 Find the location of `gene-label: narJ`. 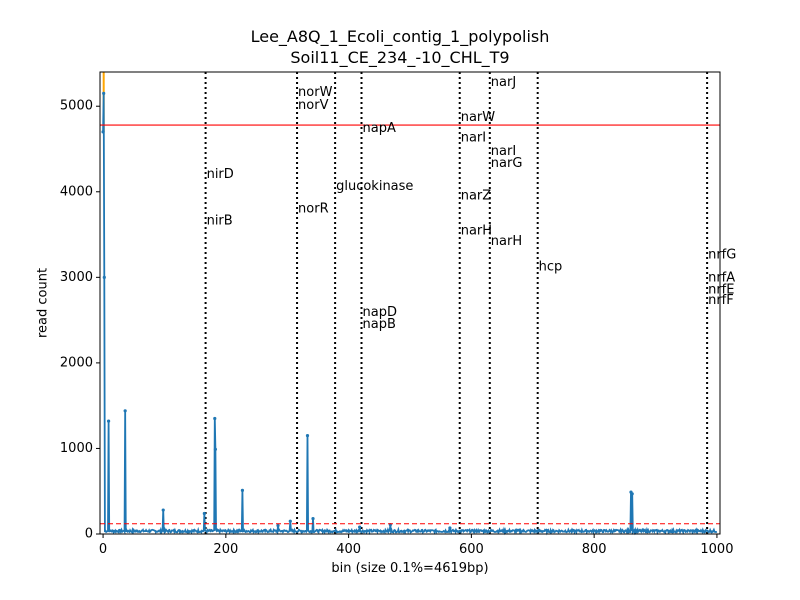

gene-label: narJ is located at coordinates (503, 82).